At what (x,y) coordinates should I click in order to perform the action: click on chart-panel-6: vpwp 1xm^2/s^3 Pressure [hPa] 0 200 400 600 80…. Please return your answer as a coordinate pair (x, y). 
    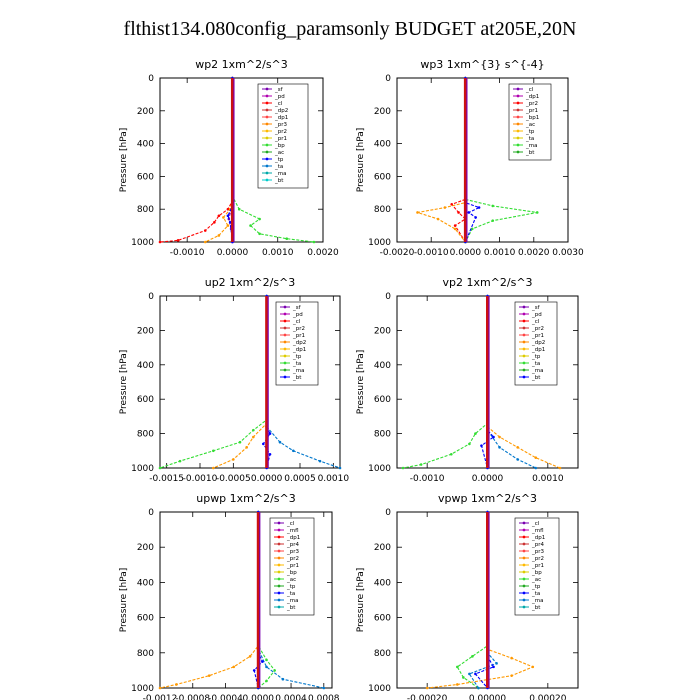
    Looking at the image, I should click on (467, 596).